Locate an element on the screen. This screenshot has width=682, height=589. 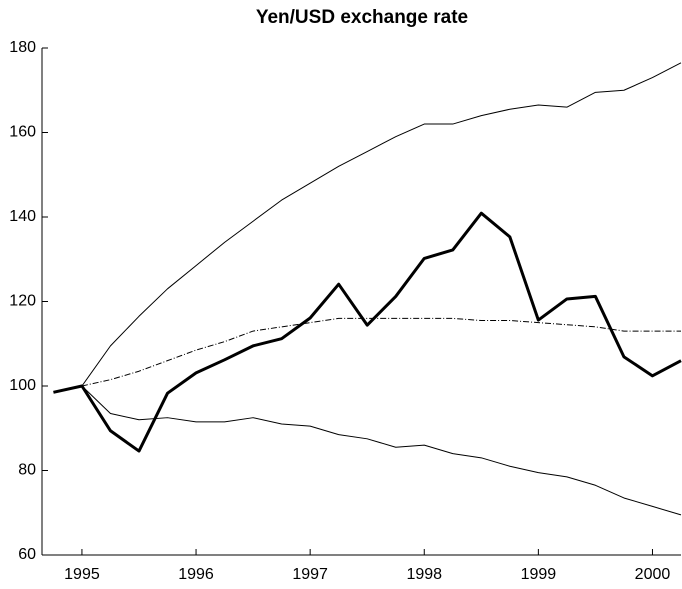
y-tick-label: 100 is located at coordinates (22, 385).